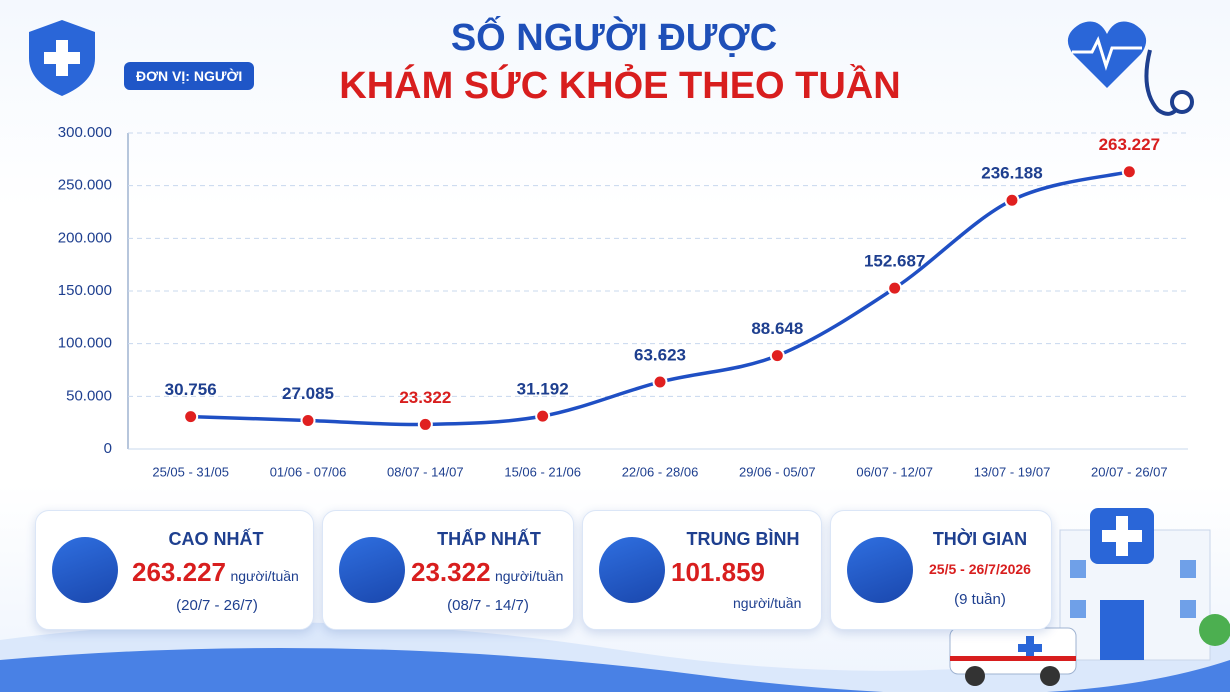 The width and height of the screenshot is (1230, 692). What do you see at coordinates (425, 397) in the screenshot?
I see `value-label: 23.322` at bounding box center [425, 397].